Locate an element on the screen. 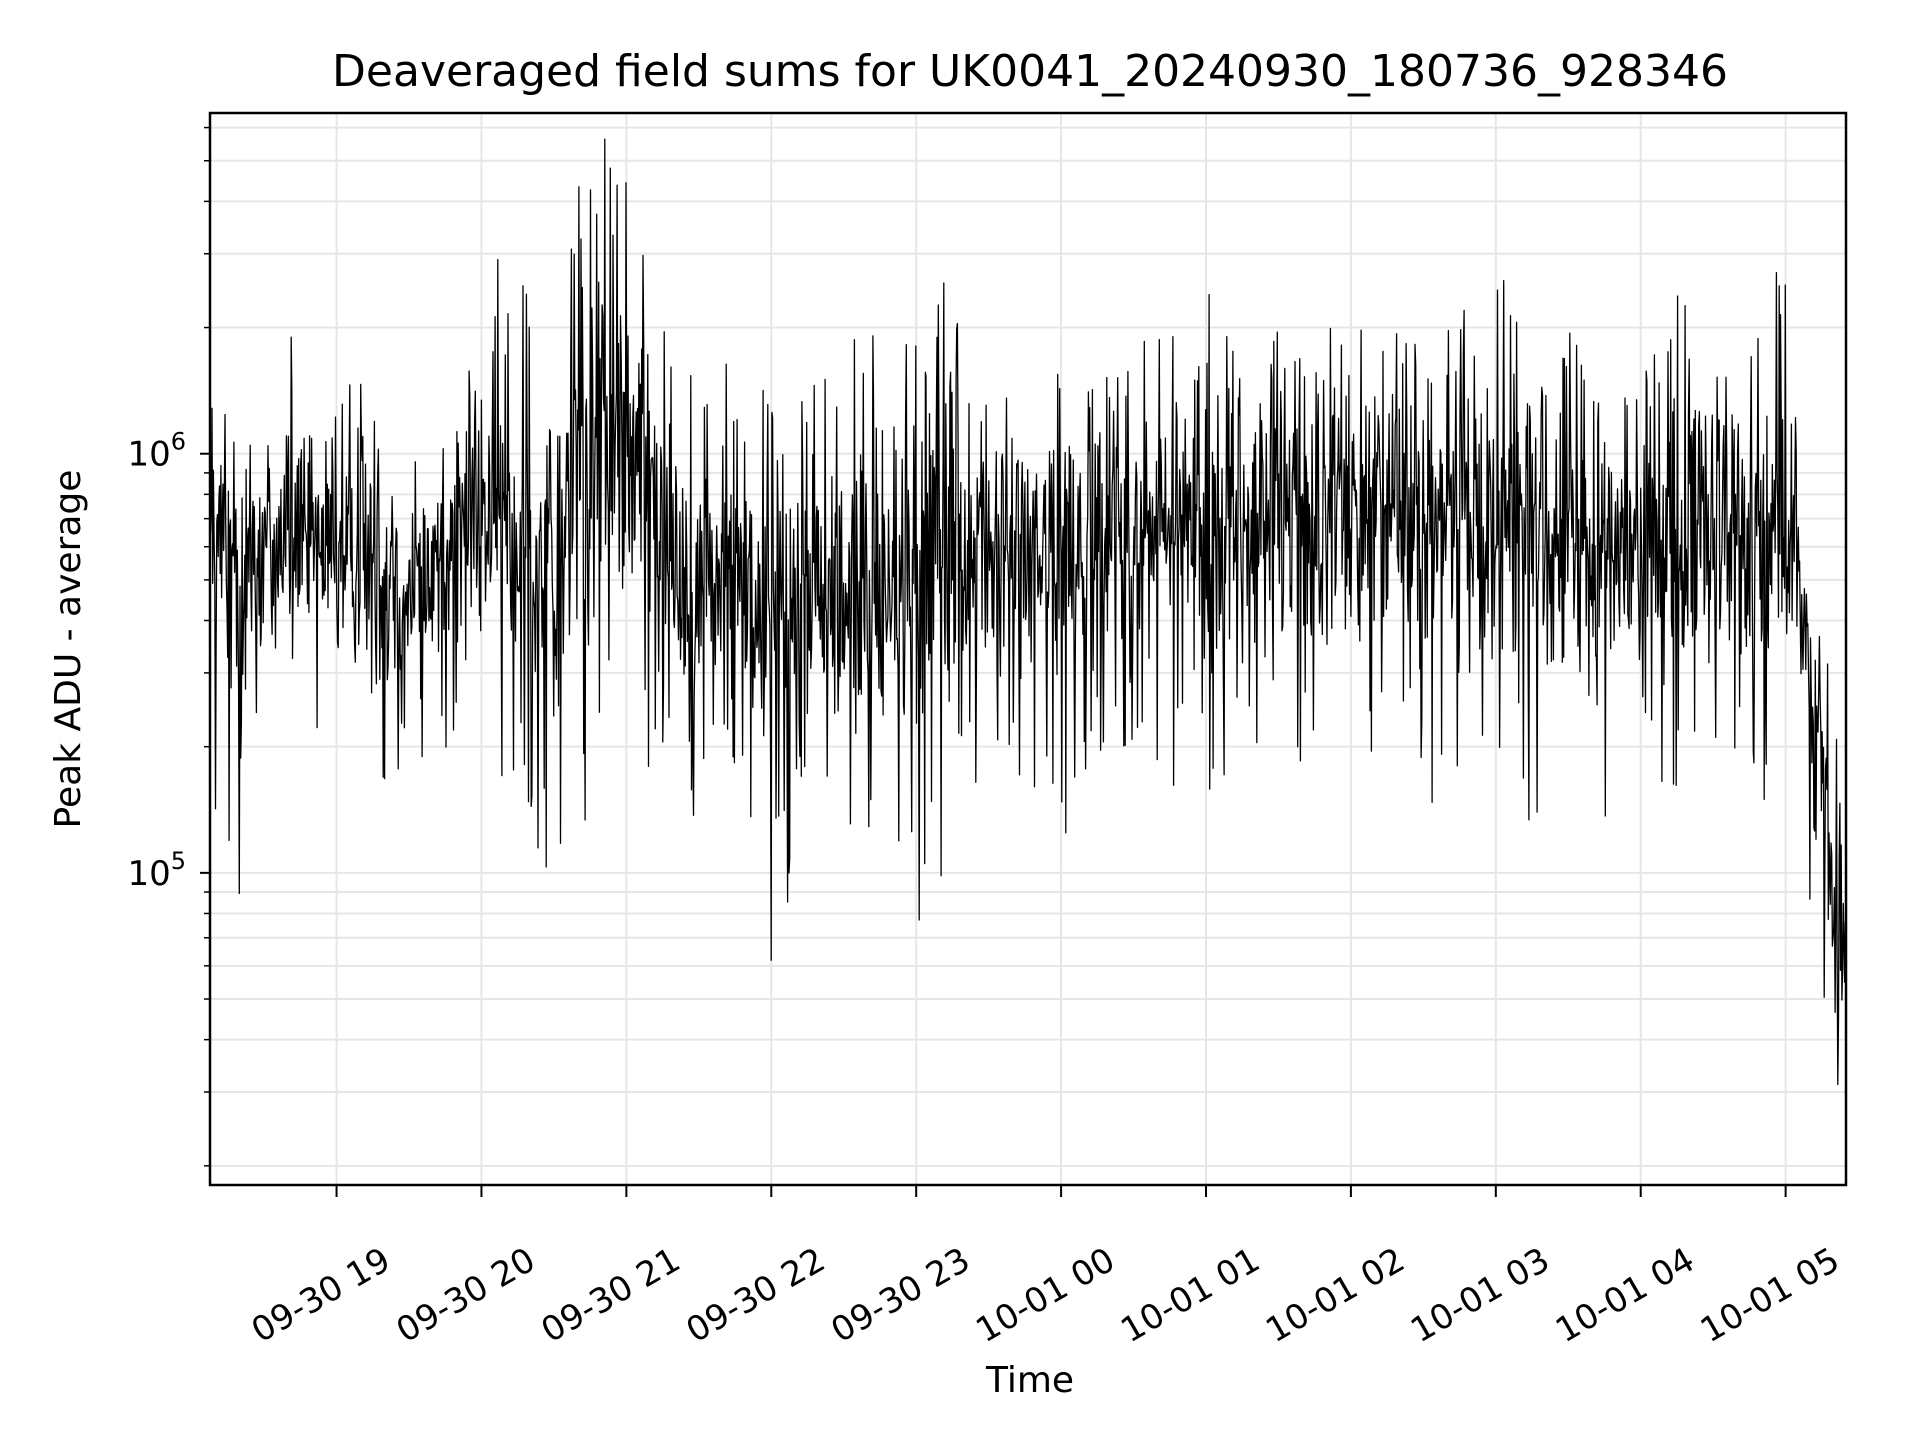 This screenshot has height=1440, width=1920. y-tick-label: 10⁵ is located at coordinates (156, 870).